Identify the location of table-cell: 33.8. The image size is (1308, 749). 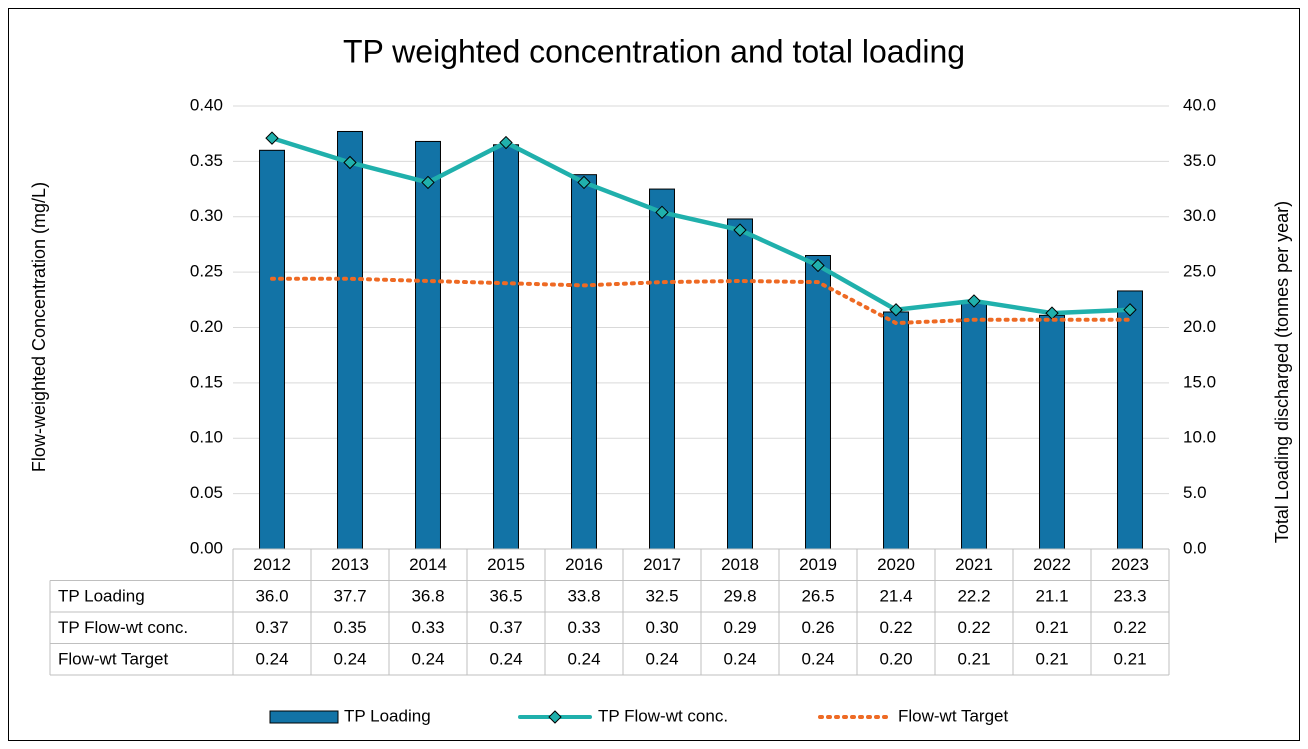
(583, 596).